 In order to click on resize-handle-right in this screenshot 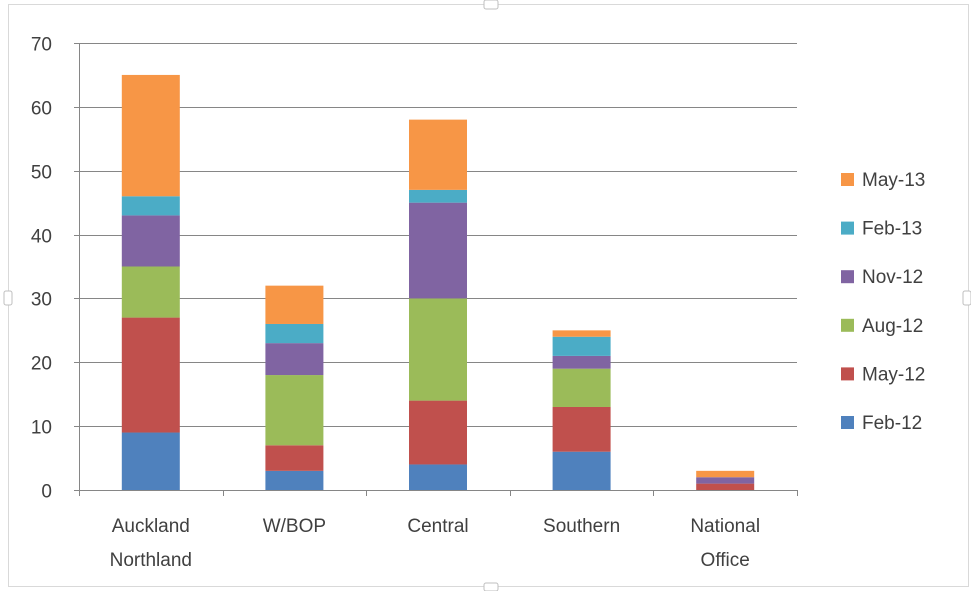, I will do `click(966, 298)`.